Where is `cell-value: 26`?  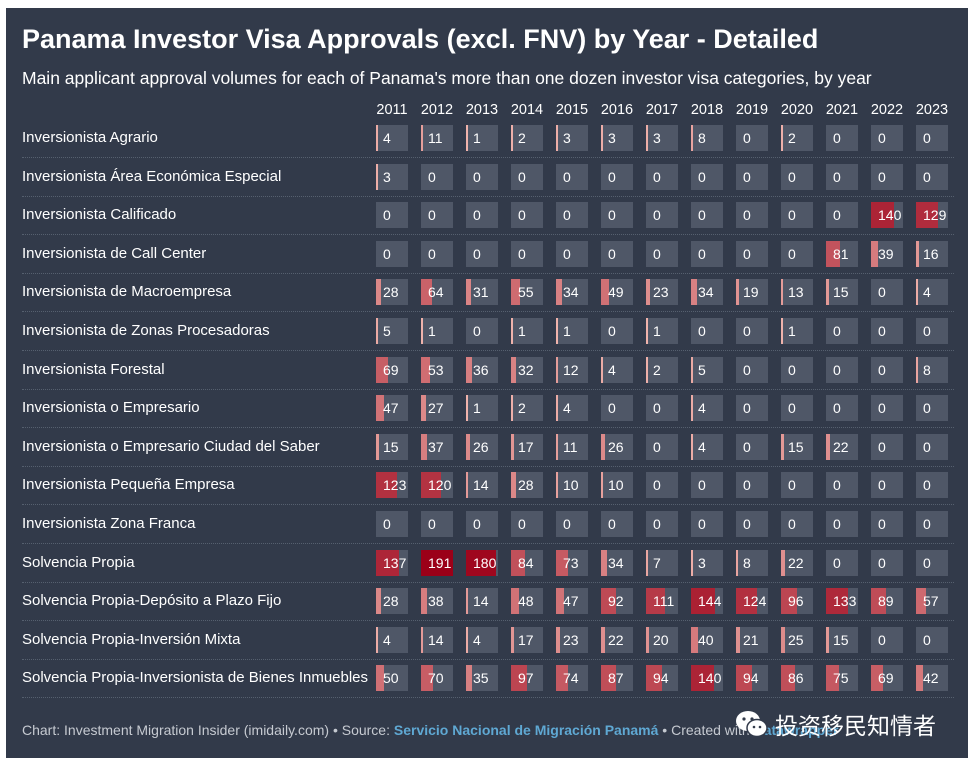
cell-value: 26 is located at coordinates (481, 446).